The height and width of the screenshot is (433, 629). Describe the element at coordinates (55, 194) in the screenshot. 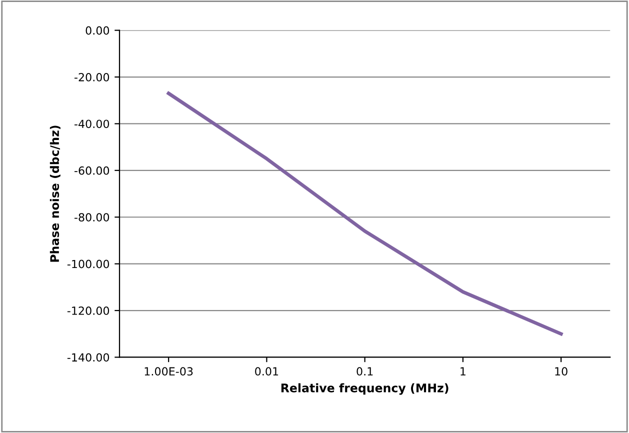

I see `y-axis-title: Phase noise (dbc/hz)` at that location.